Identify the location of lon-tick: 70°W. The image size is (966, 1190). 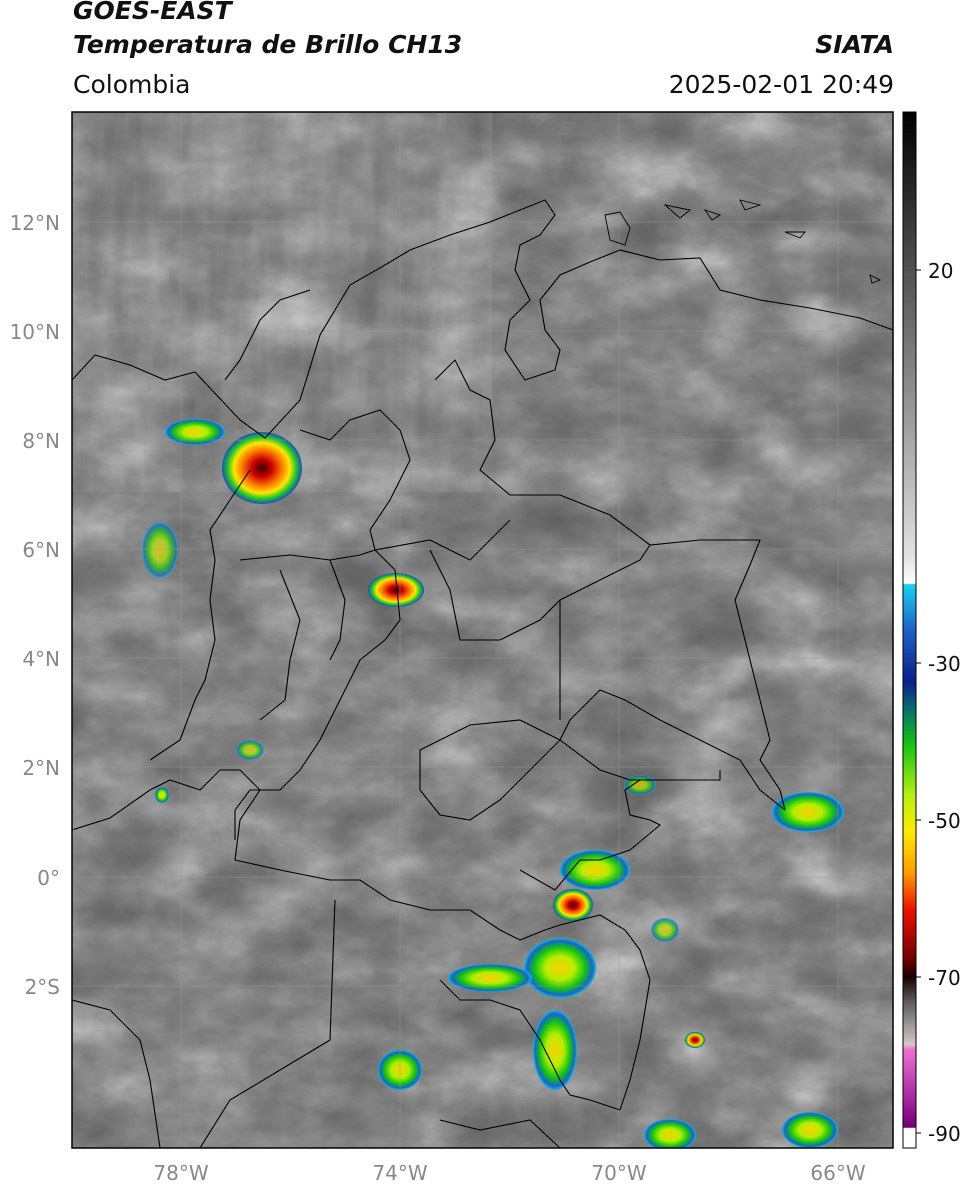
(618, 1173).